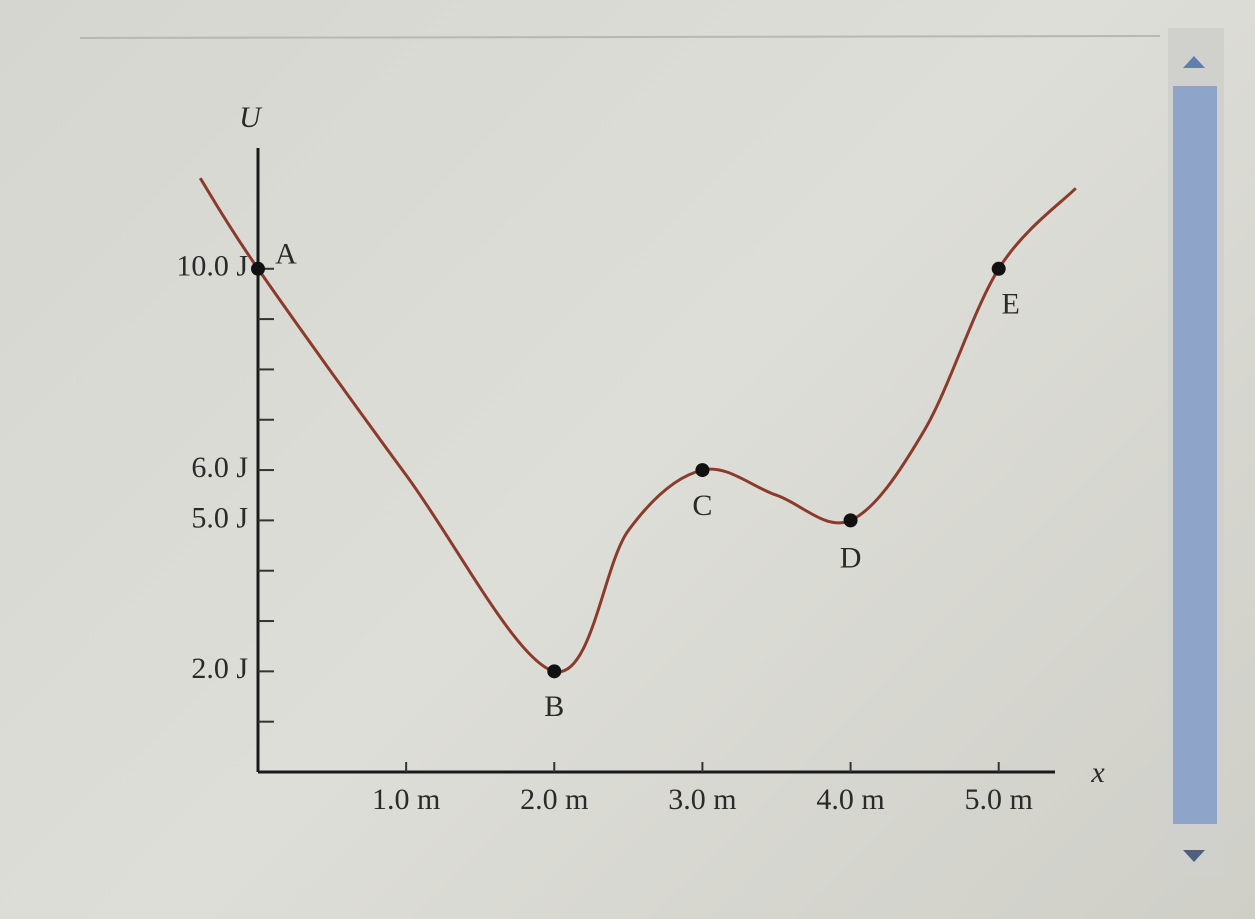  What do you see at coordinates (251, 117) in the screenshot?
I see `y-axis-label: U` at bounding box center [251, 117].